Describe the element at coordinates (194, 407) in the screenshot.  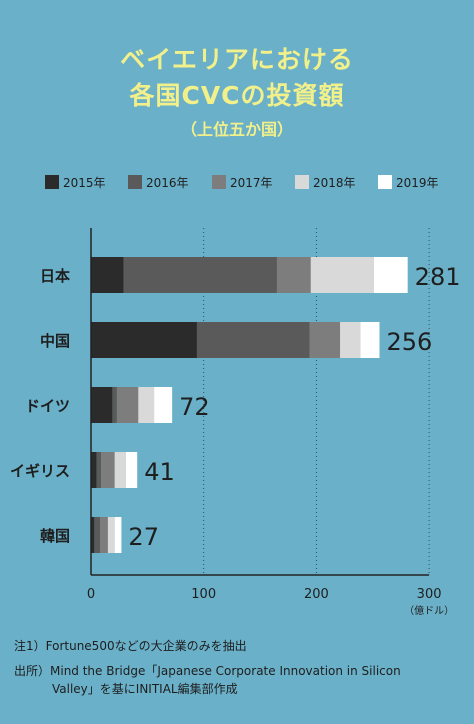
I see `total-label: 72` at that location.